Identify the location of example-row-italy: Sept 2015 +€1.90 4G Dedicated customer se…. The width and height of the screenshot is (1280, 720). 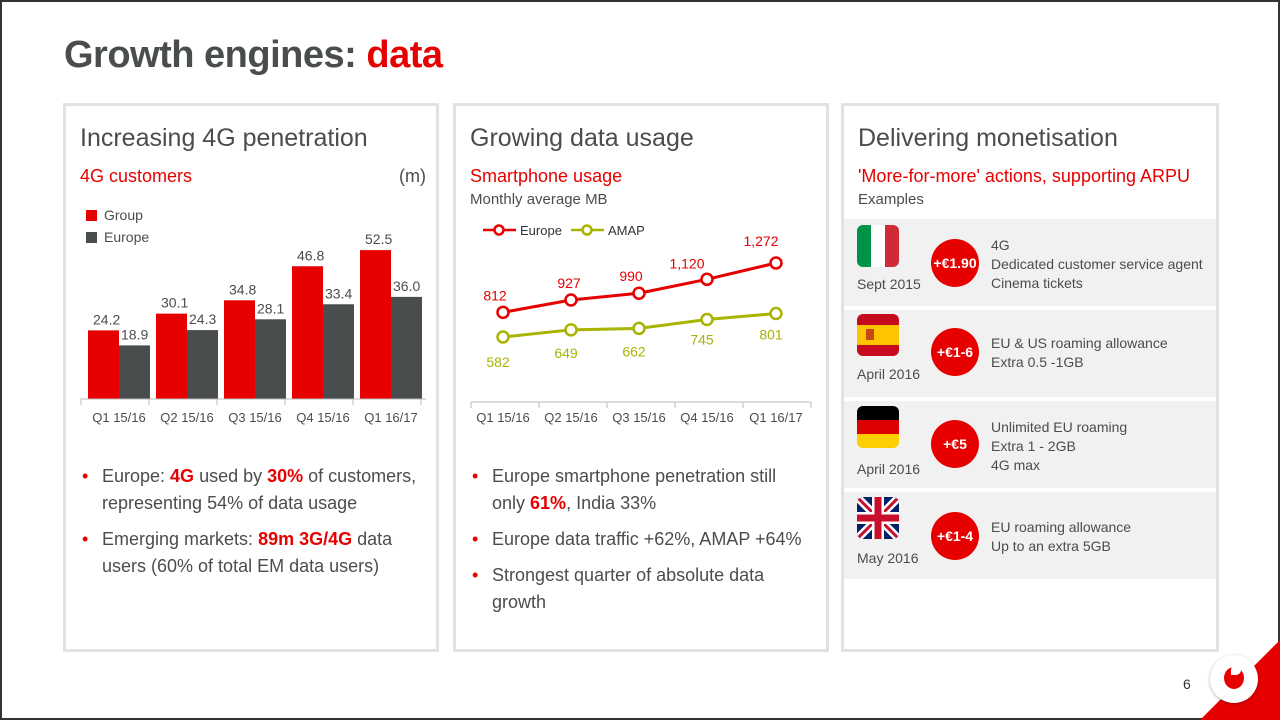
(1030, 262).